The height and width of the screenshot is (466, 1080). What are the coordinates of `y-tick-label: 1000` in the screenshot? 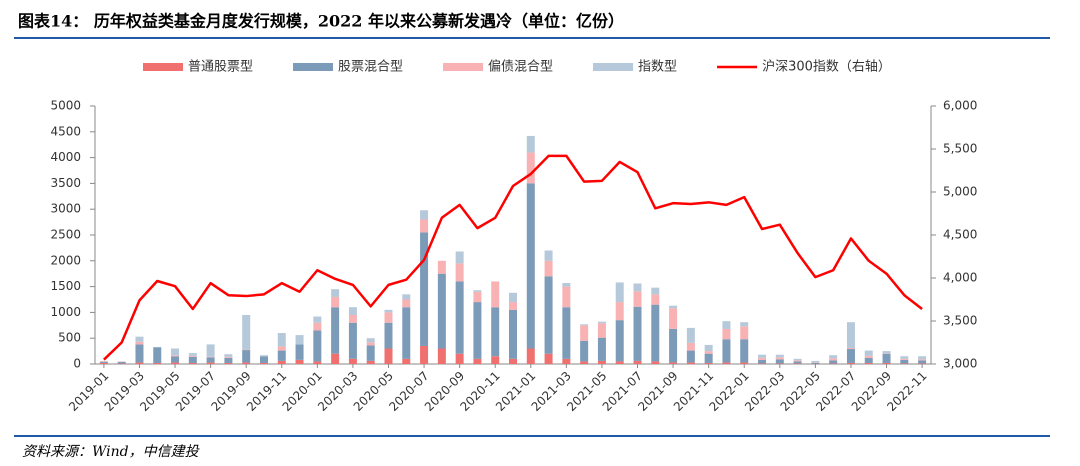 It's located at (65, 312).